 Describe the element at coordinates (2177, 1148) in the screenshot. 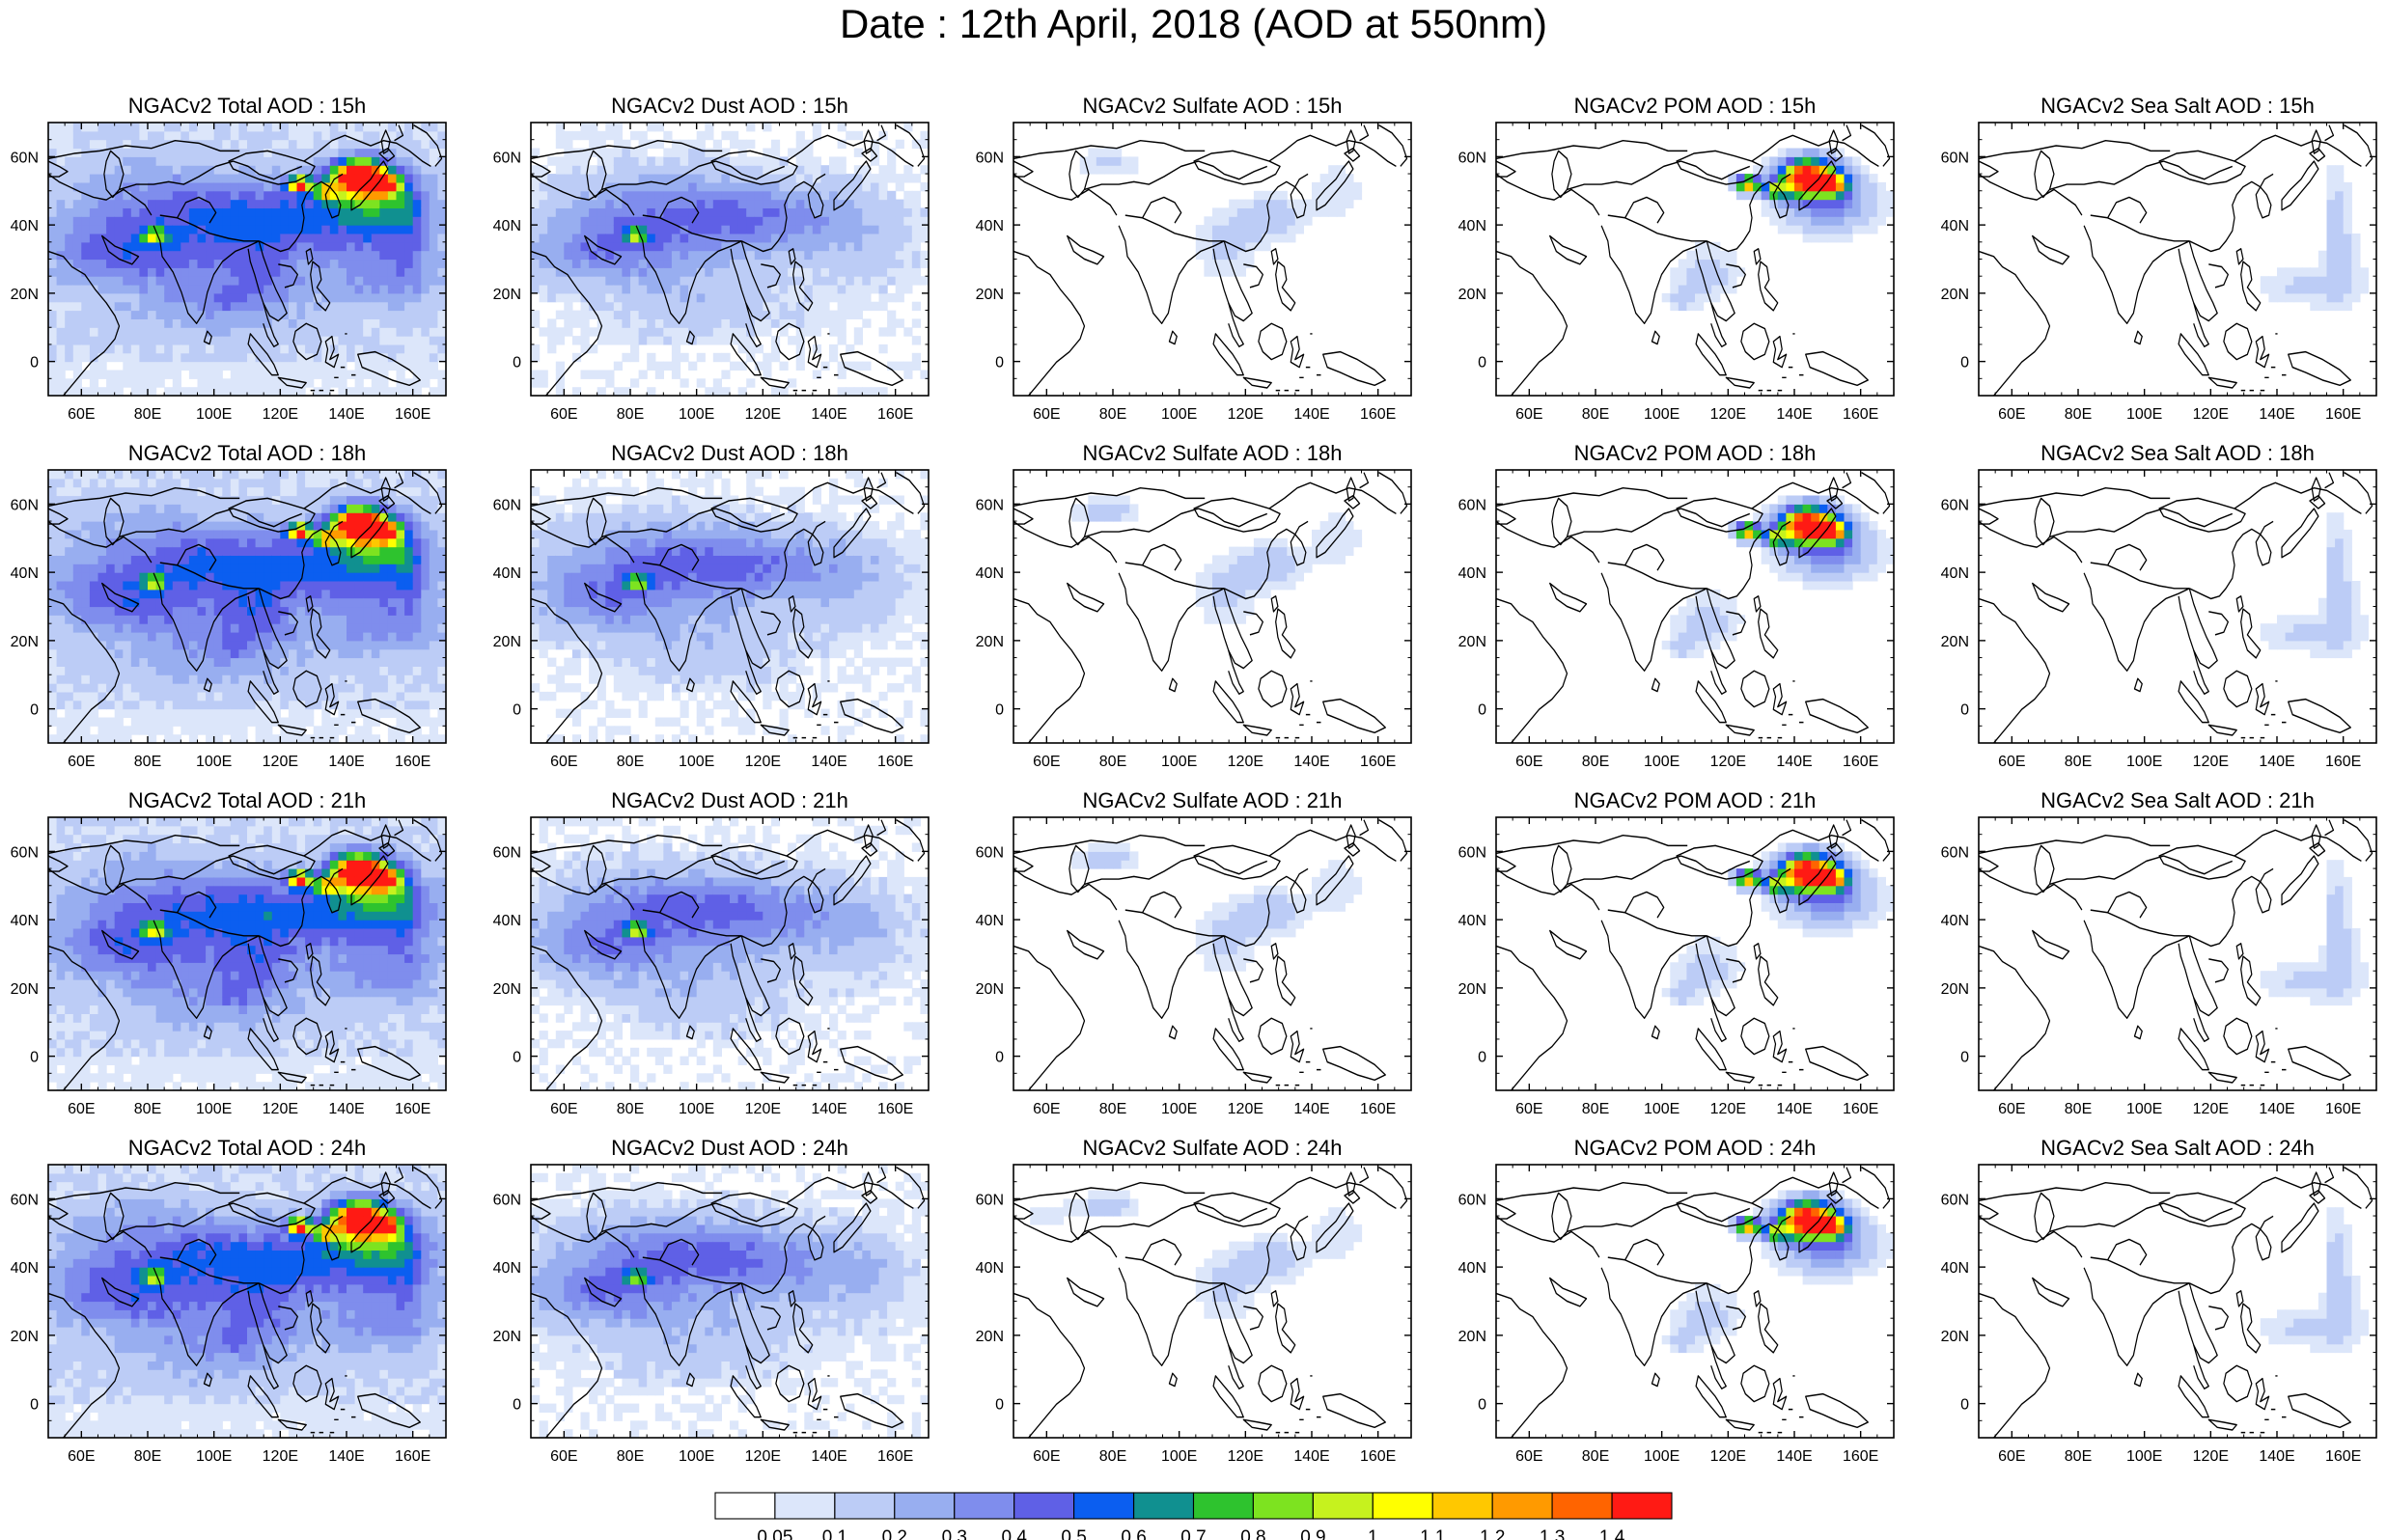

I see `panel-title: NGACv2 Sea Salt AOD : 24h` at that location.